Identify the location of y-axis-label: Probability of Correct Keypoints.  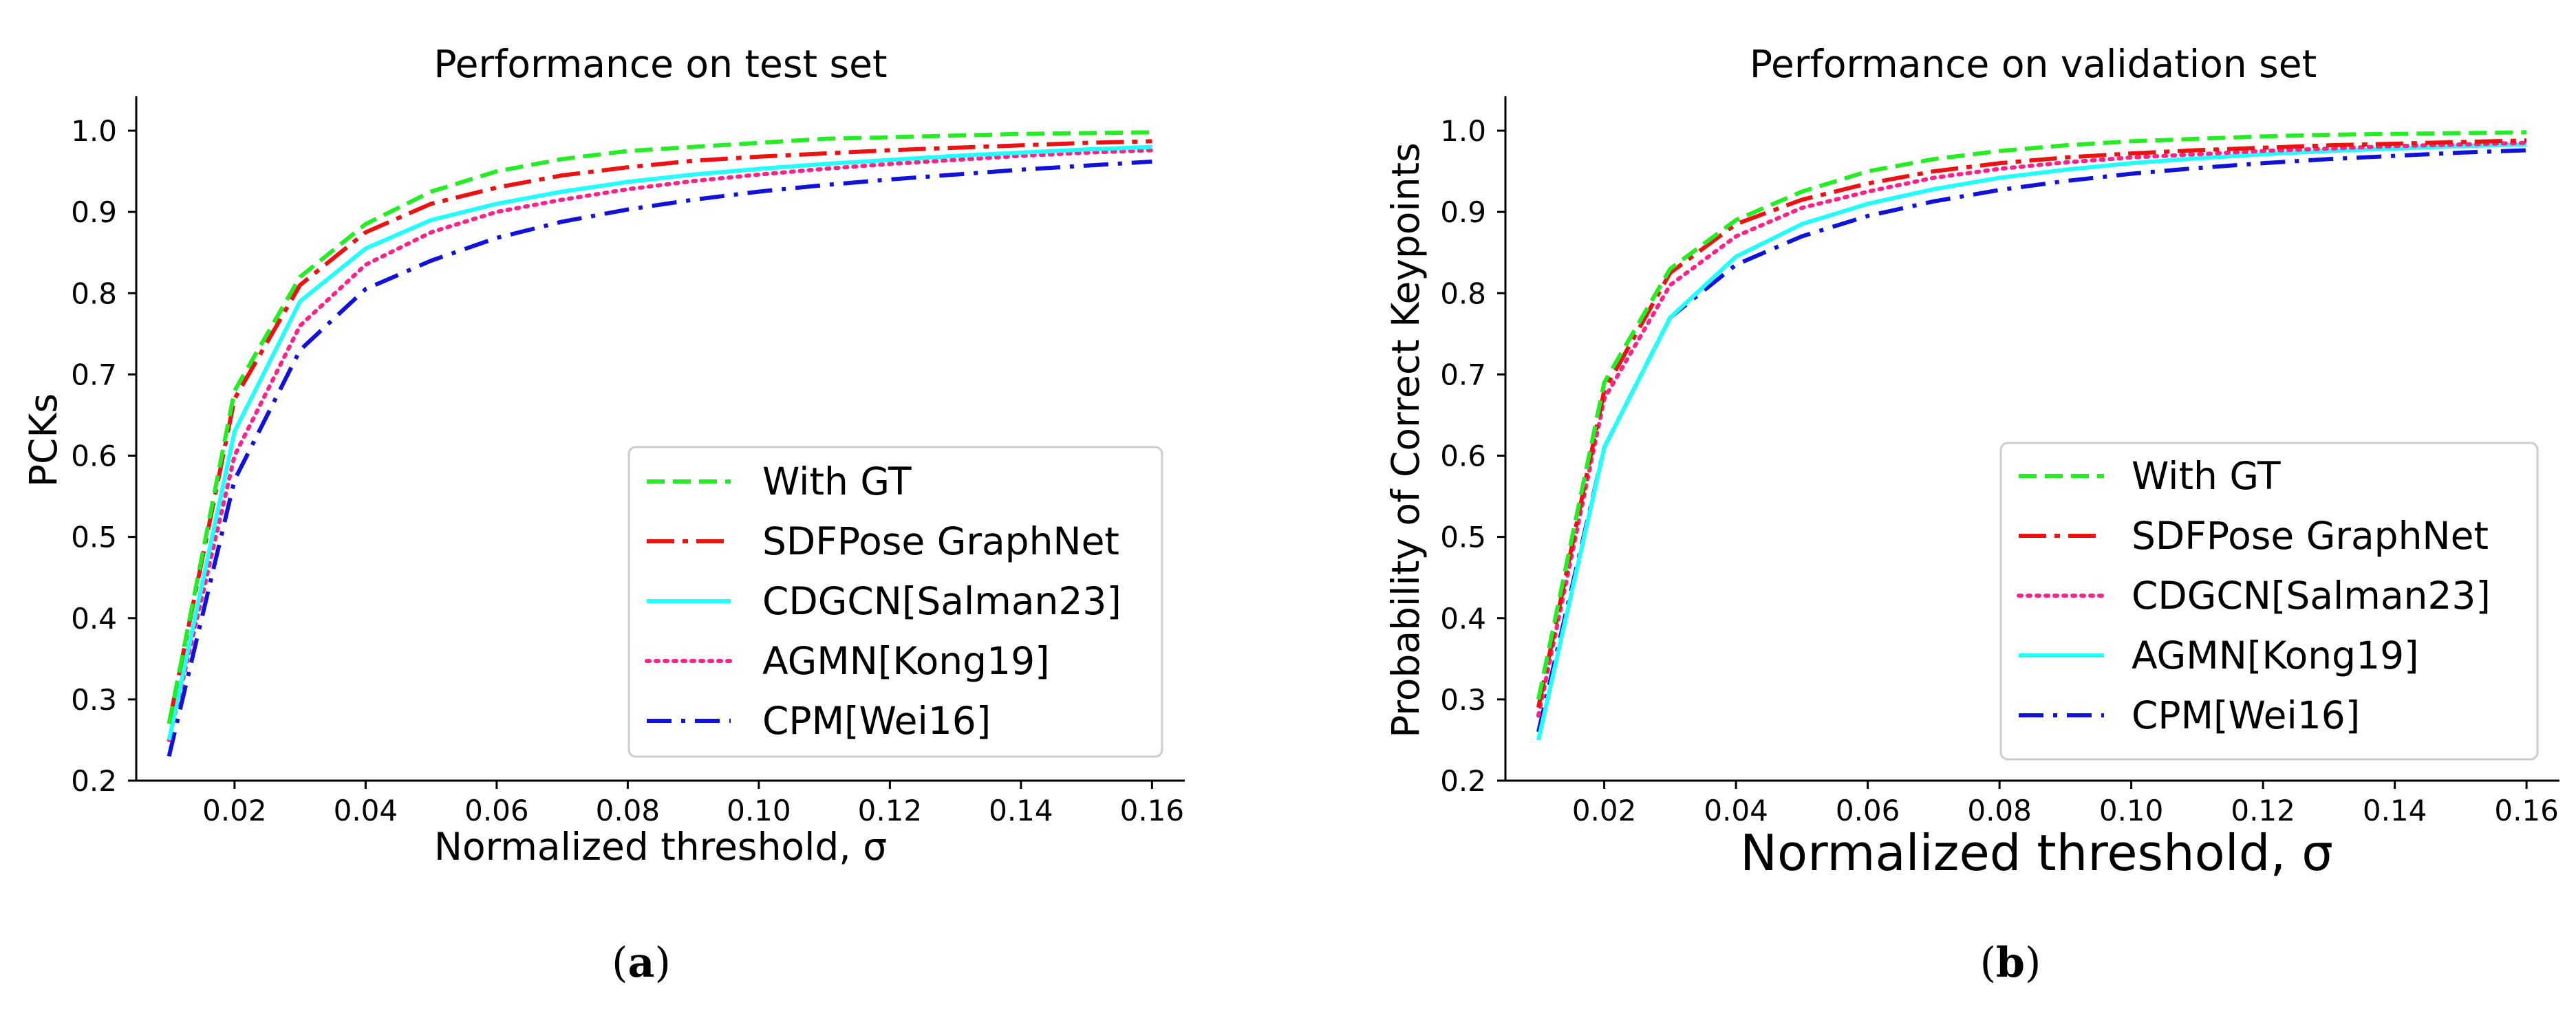
(1406, 440).